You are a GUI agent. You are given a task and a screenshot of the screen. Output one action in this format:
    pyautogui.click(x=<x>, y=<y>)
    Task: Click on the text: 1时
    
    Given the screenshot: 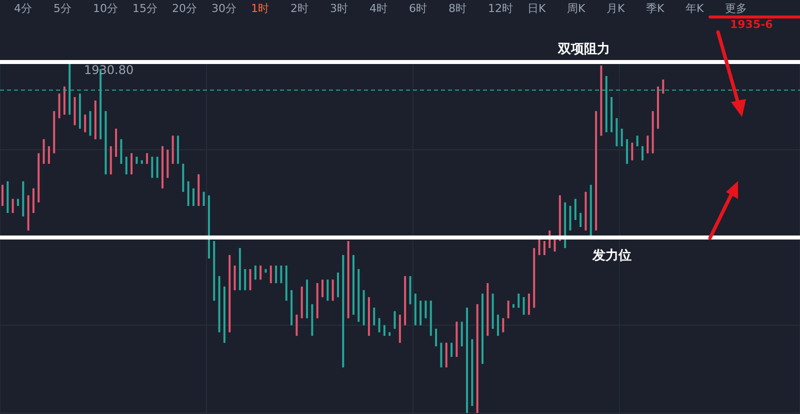 What is the action you would take?
    pyautogui.click(x=260, y=8)
    